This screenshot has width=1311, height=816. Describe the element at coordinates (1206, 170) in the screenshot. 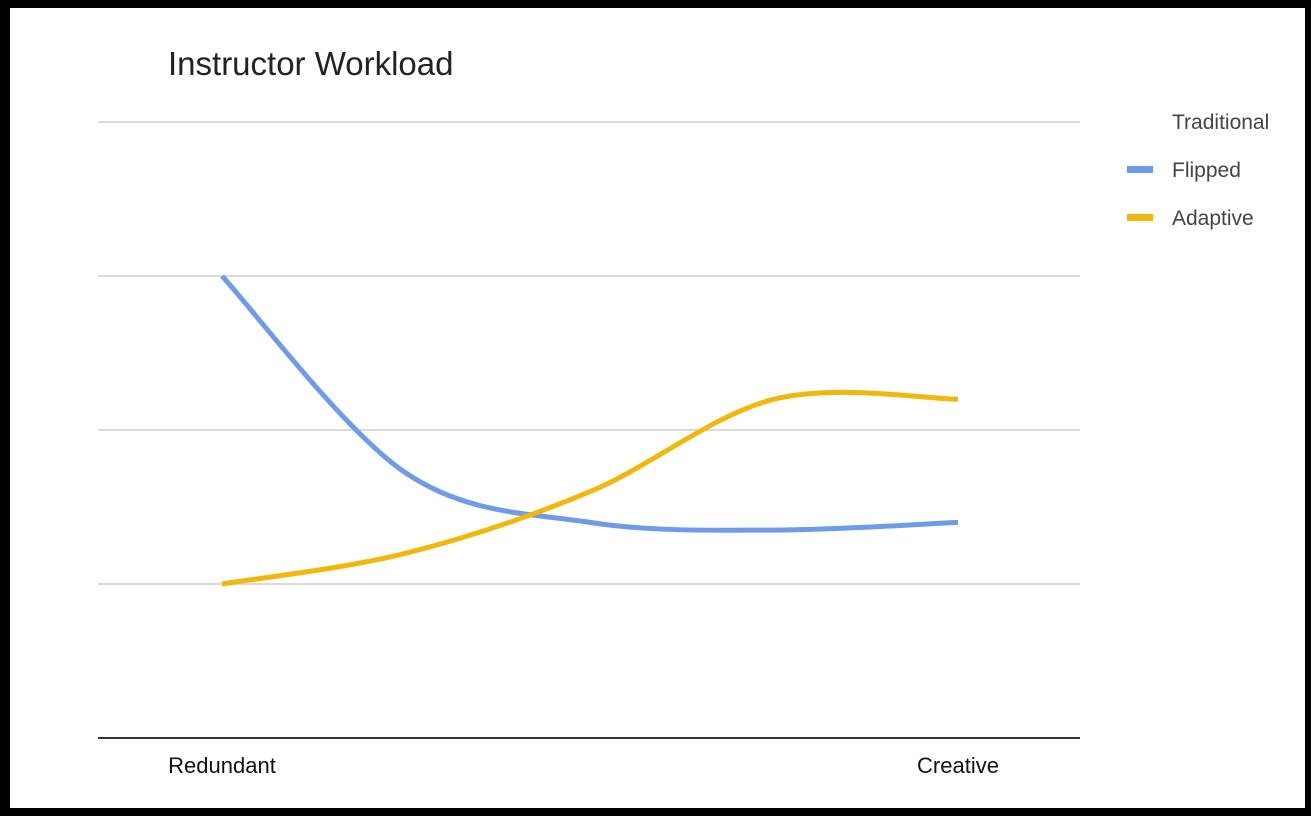

I see `legend-label-flipped: Flipped` at that location.